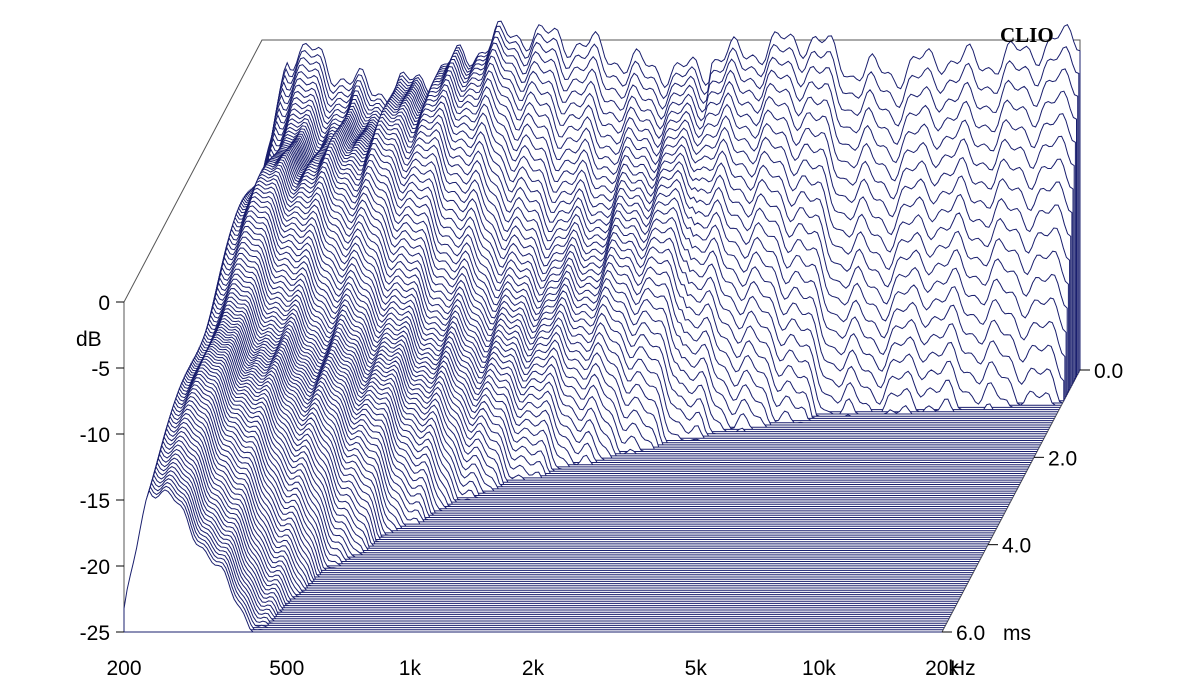 This screenshot has width=1200, height=692. I want to click on z-tick-label: 6.0, so click(970, 633).